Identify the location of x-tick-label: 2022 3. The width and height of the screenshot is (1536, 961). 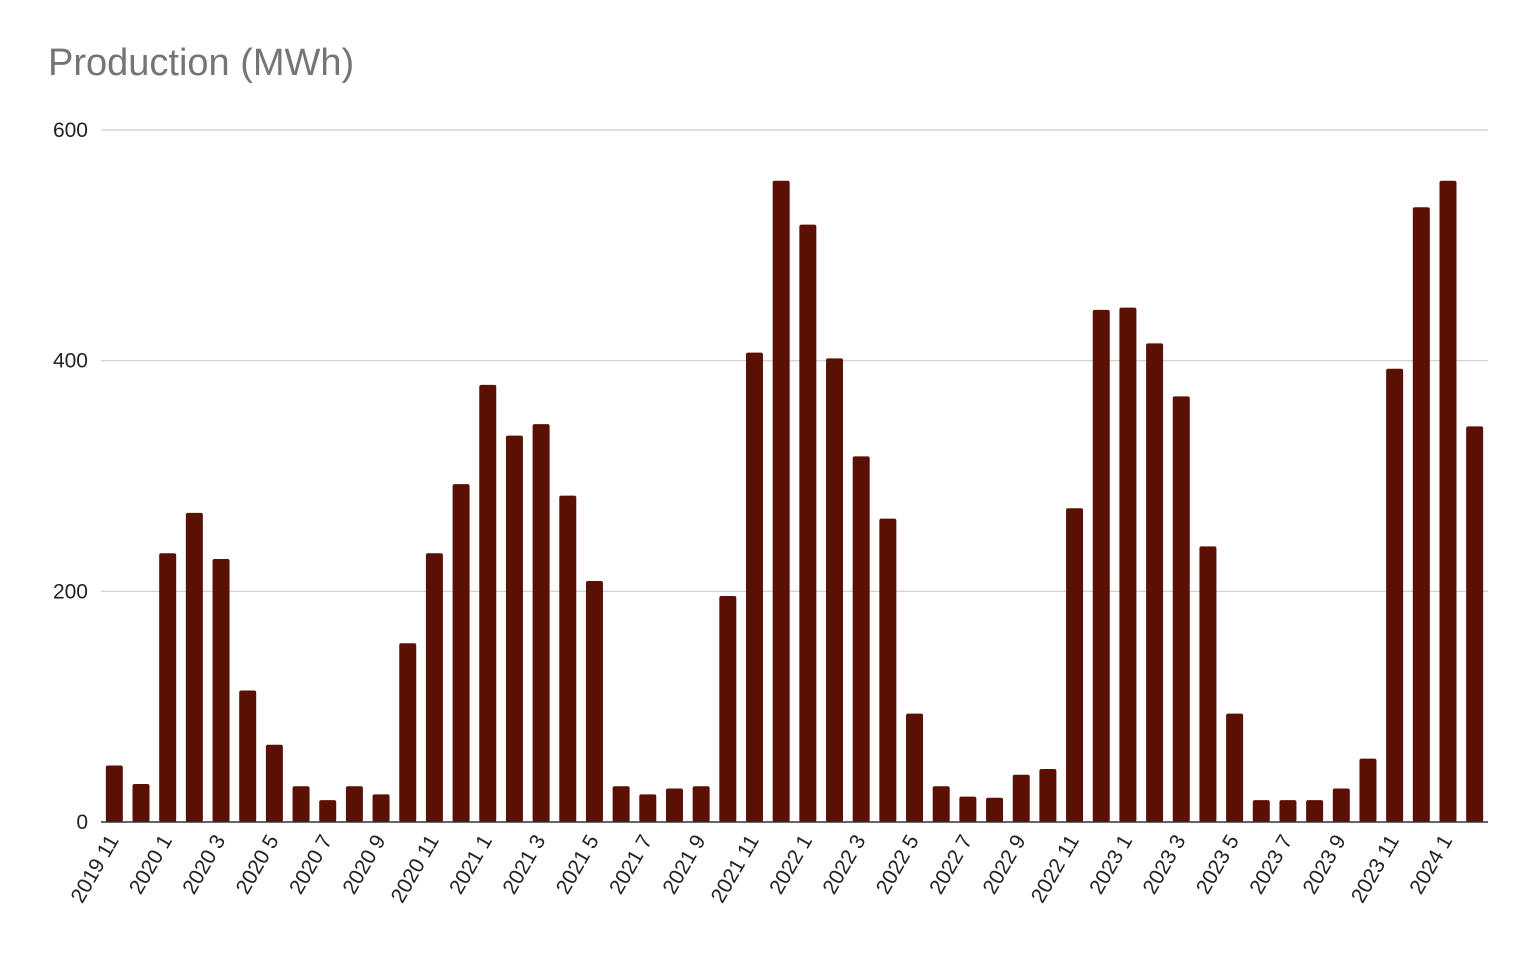
(844, 864).